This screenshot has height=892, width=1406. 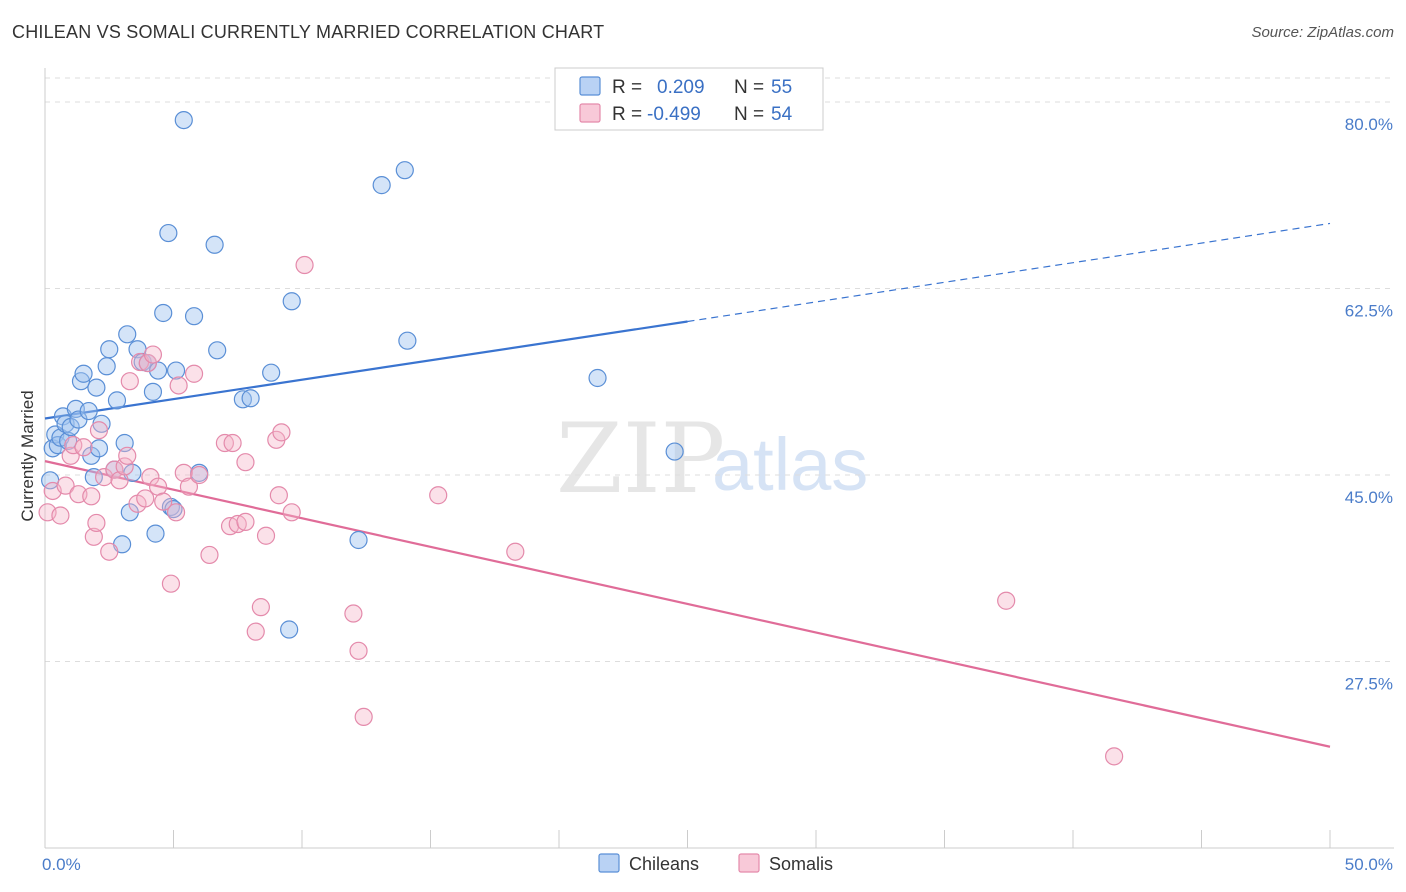 I want to click on y-tick-label-3: 80.0%, so click(x=1369, y=124).